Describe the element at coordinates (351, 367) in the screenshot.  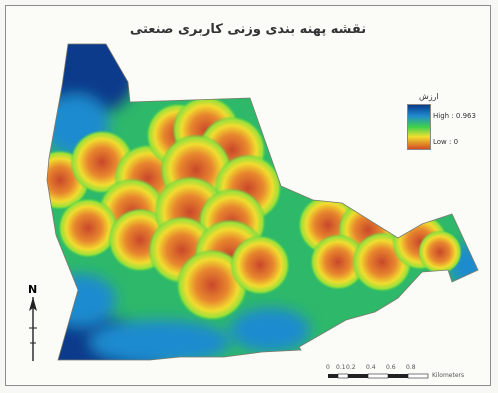
I see `scale-tick-label: 0.2` at that location.